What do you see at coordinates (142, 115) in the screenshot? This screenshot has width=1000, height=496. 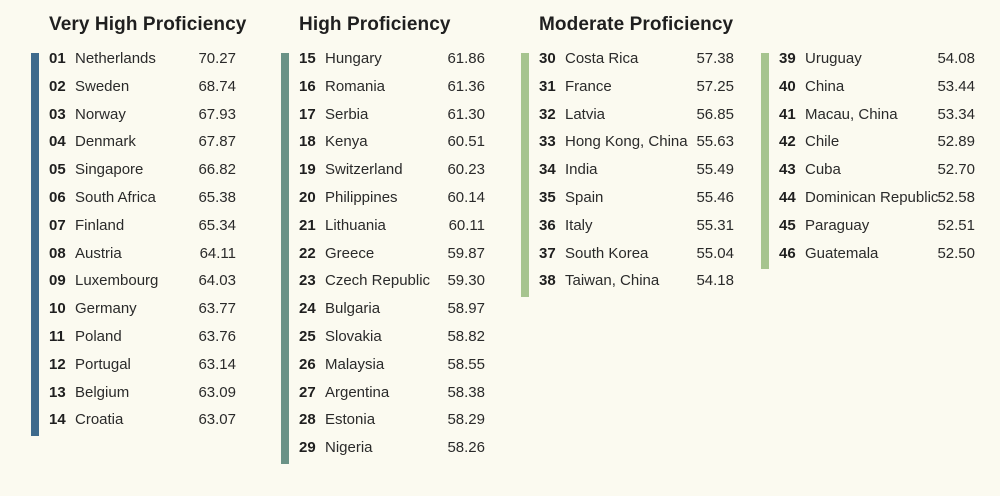 I see `ranking-row: 03 Norway 67.93` at bounding box center [142, 115].